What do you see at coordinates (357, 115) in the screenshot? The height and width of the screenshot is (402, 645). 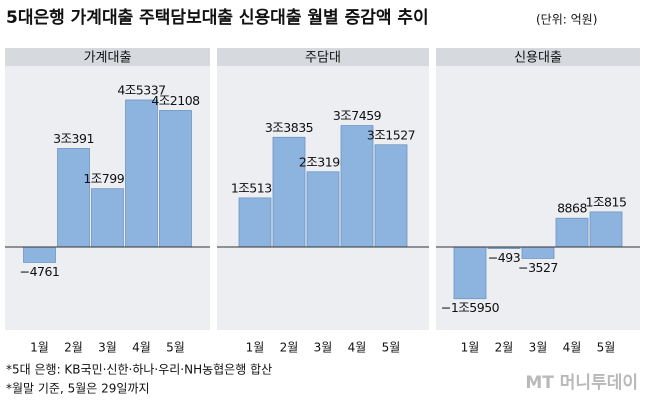 I see `value-label: 3조7459` at bounding box center [357, 115].